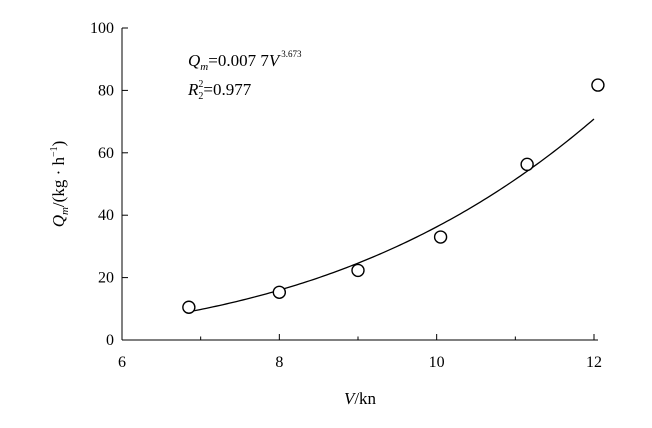 This screenshot has width=652, height=428. Describe the element at coordinates (275, 60) in the screenshot. I see `equation-var: V` at that location.